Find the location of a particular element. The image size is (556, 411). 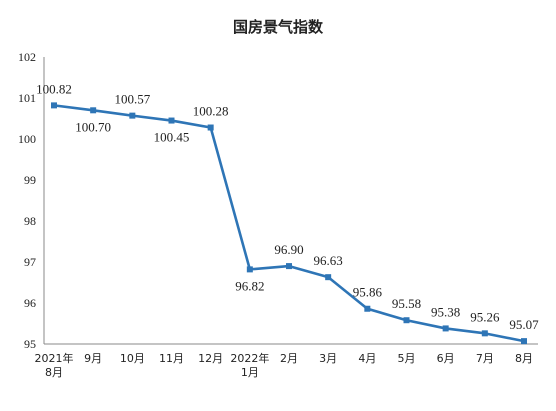

y-tick-label: 97 is located at coordinates (30, 262).